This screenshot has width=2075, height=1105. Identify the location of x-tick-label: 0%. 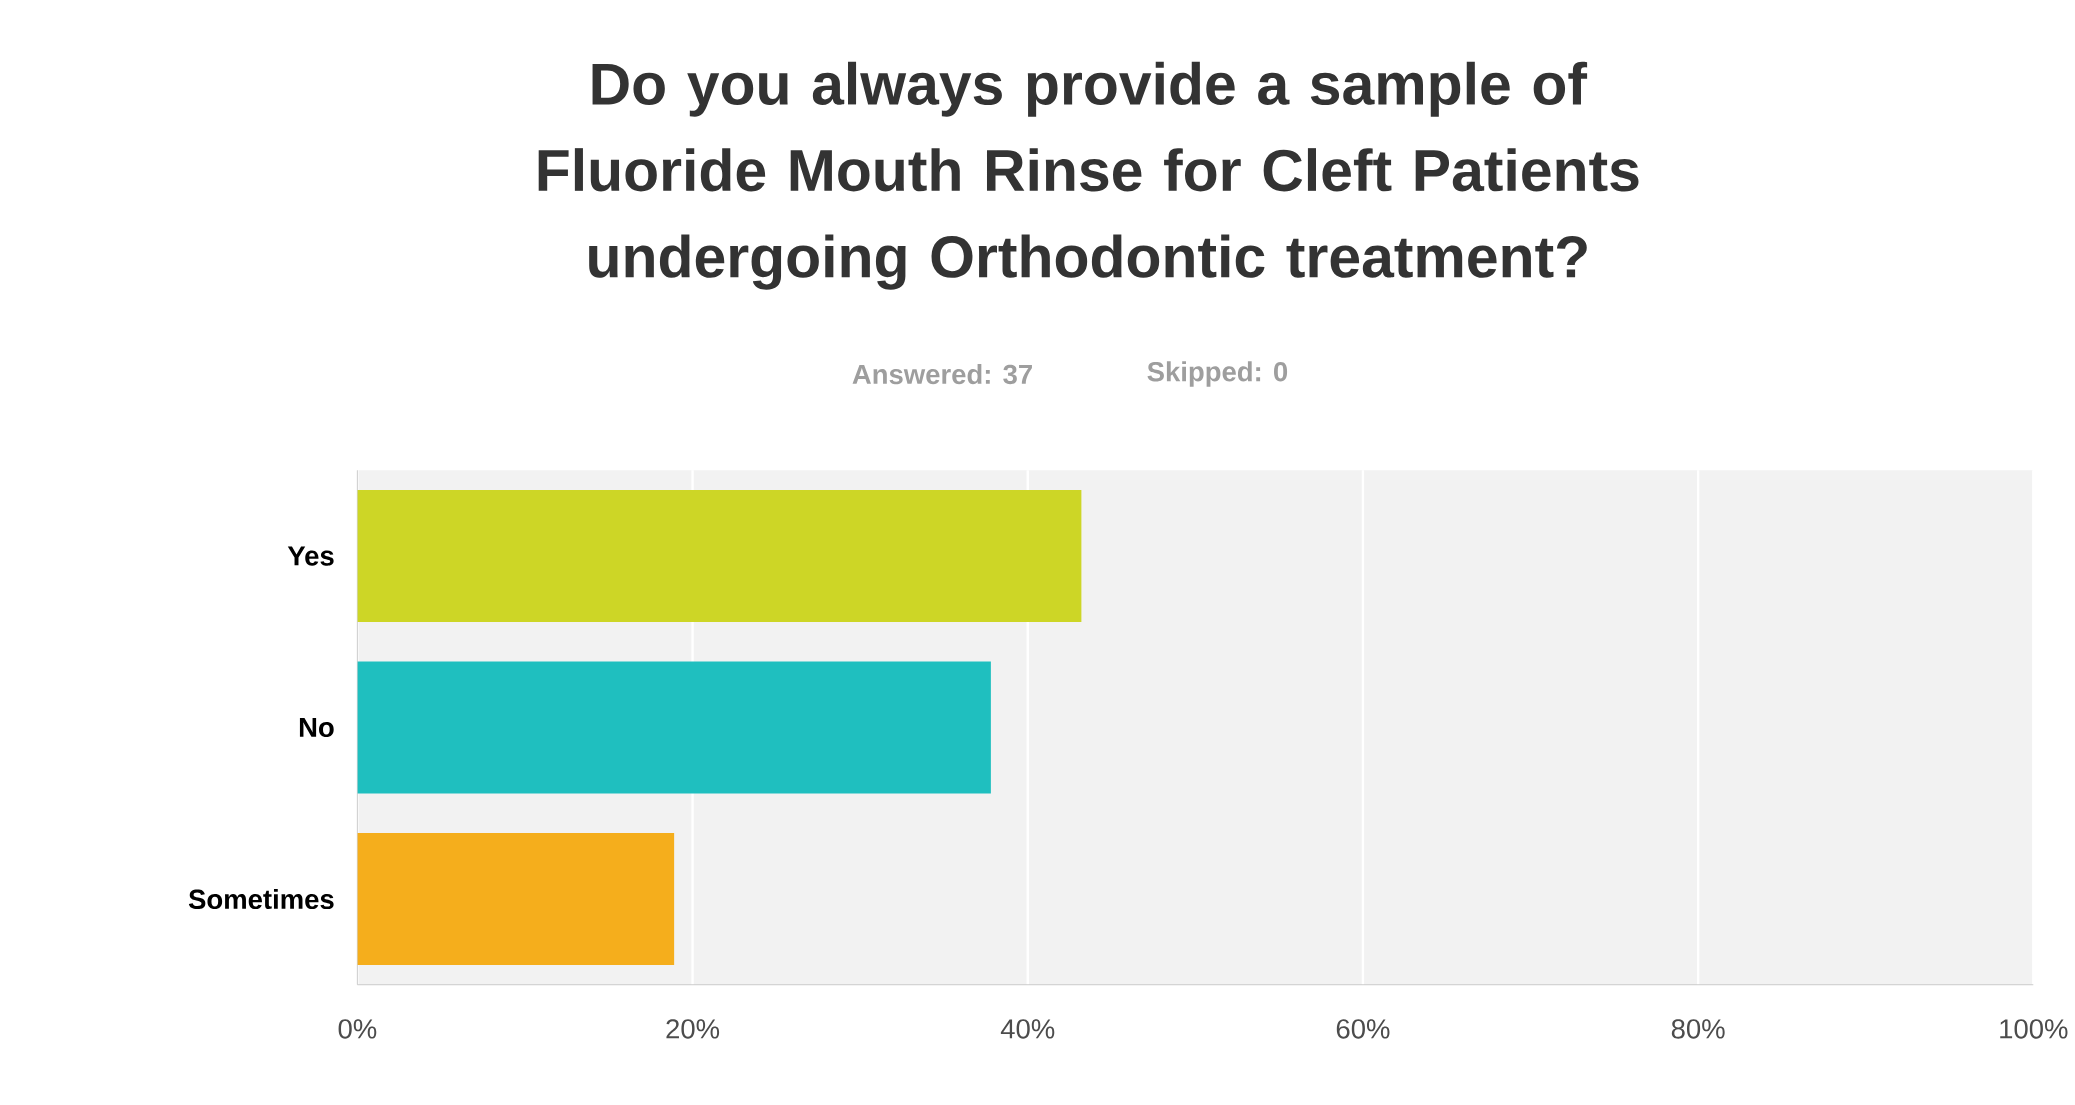
(357, 1029).